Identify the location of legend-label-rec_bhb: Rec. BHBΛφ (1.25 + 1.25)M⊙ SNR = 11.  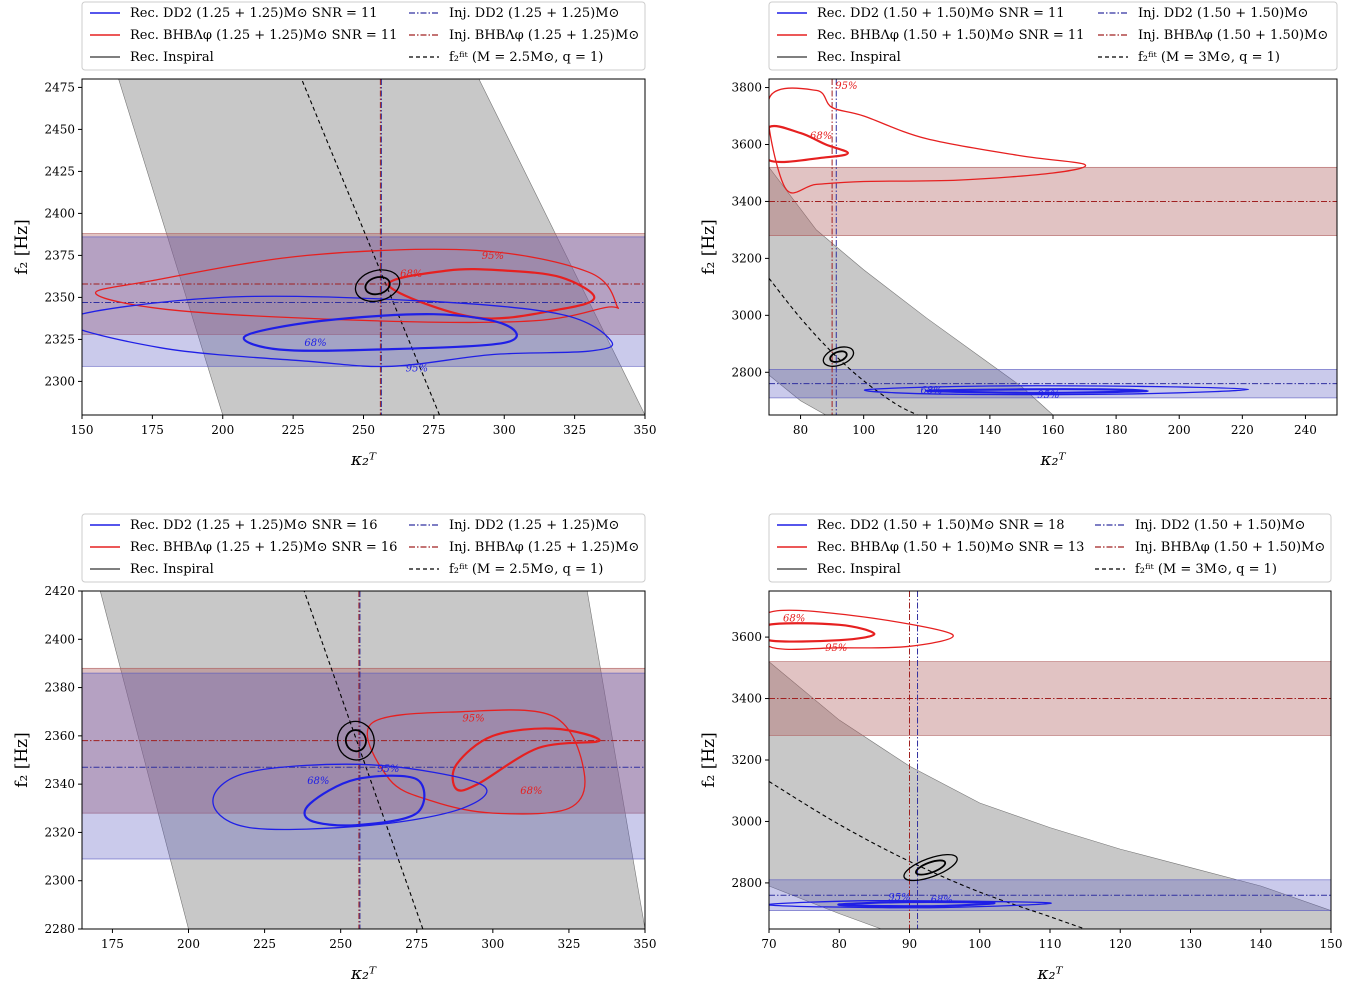
(263, 35).